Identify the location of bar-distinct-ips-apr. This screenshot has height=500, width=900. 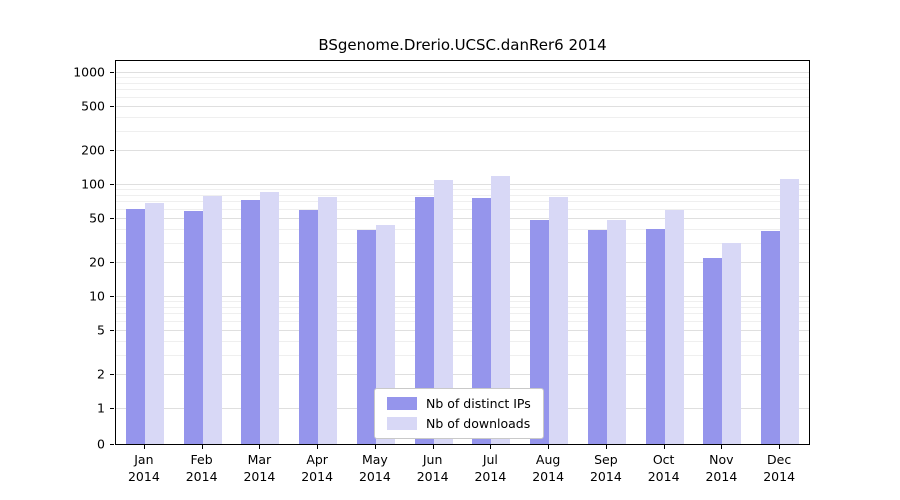
(309, 326).